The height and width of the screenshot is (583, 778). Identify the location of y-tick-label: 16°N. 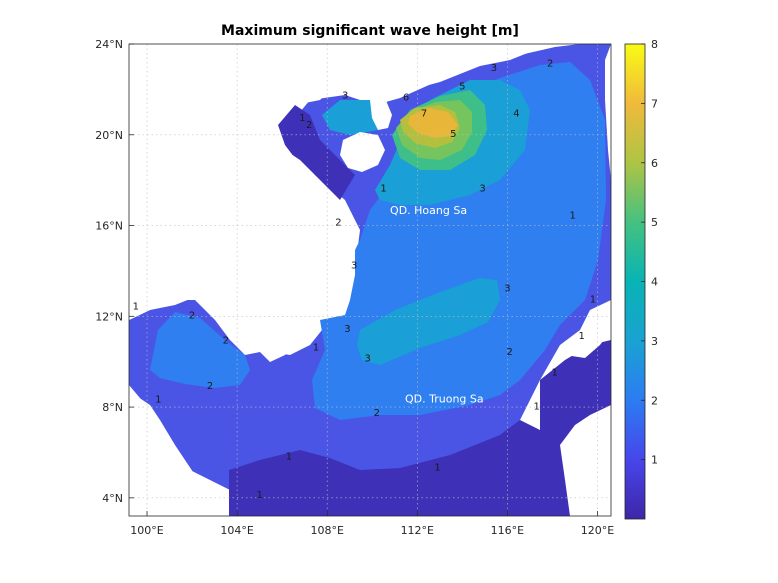
(109, 226).